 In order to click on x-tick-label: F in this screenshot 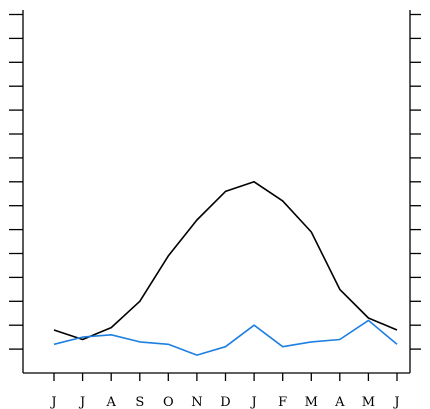, I will do `click(282, 402)`.